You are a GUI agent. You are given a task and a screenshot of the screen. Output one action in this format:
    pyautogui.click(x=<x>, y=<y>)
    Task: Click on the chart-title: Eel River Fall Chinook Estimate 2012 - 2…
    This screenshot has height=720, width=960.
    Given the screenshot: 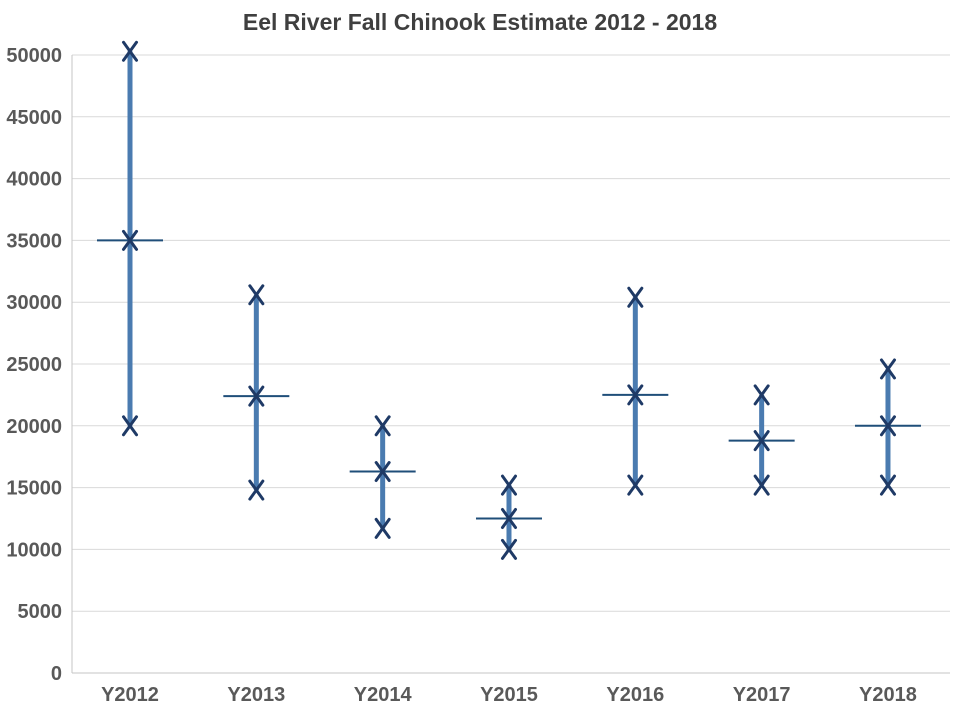 What is the action you would take?
    pyautogui.click(x=480, y=22)
    